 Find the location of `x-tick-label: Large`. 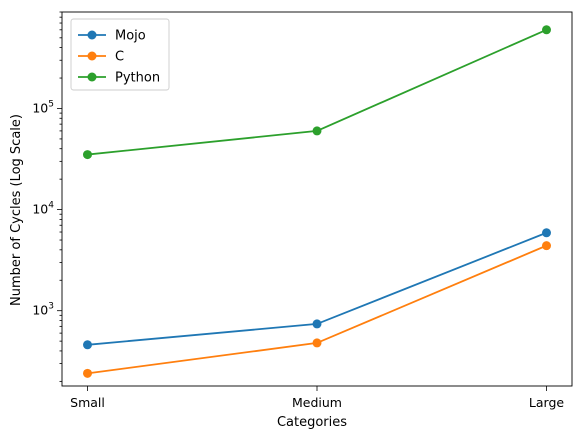

x-tick-label: Large is located at coordinates (546, 402).